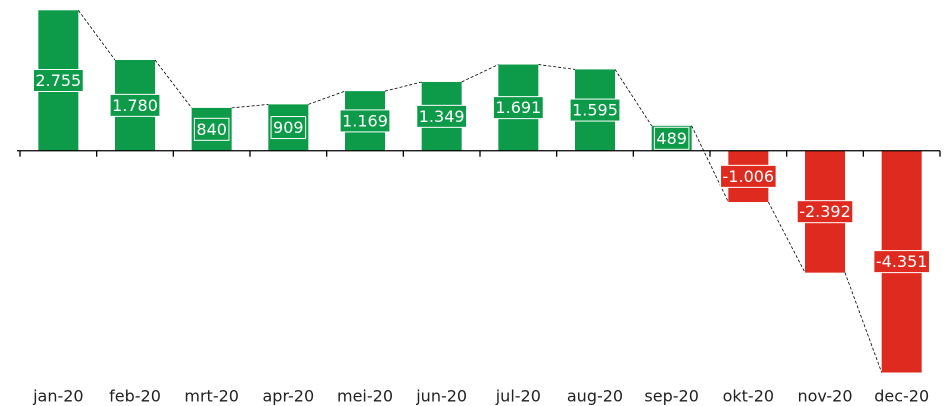  I want to click on value-label: 1.780, so click(135, 105).